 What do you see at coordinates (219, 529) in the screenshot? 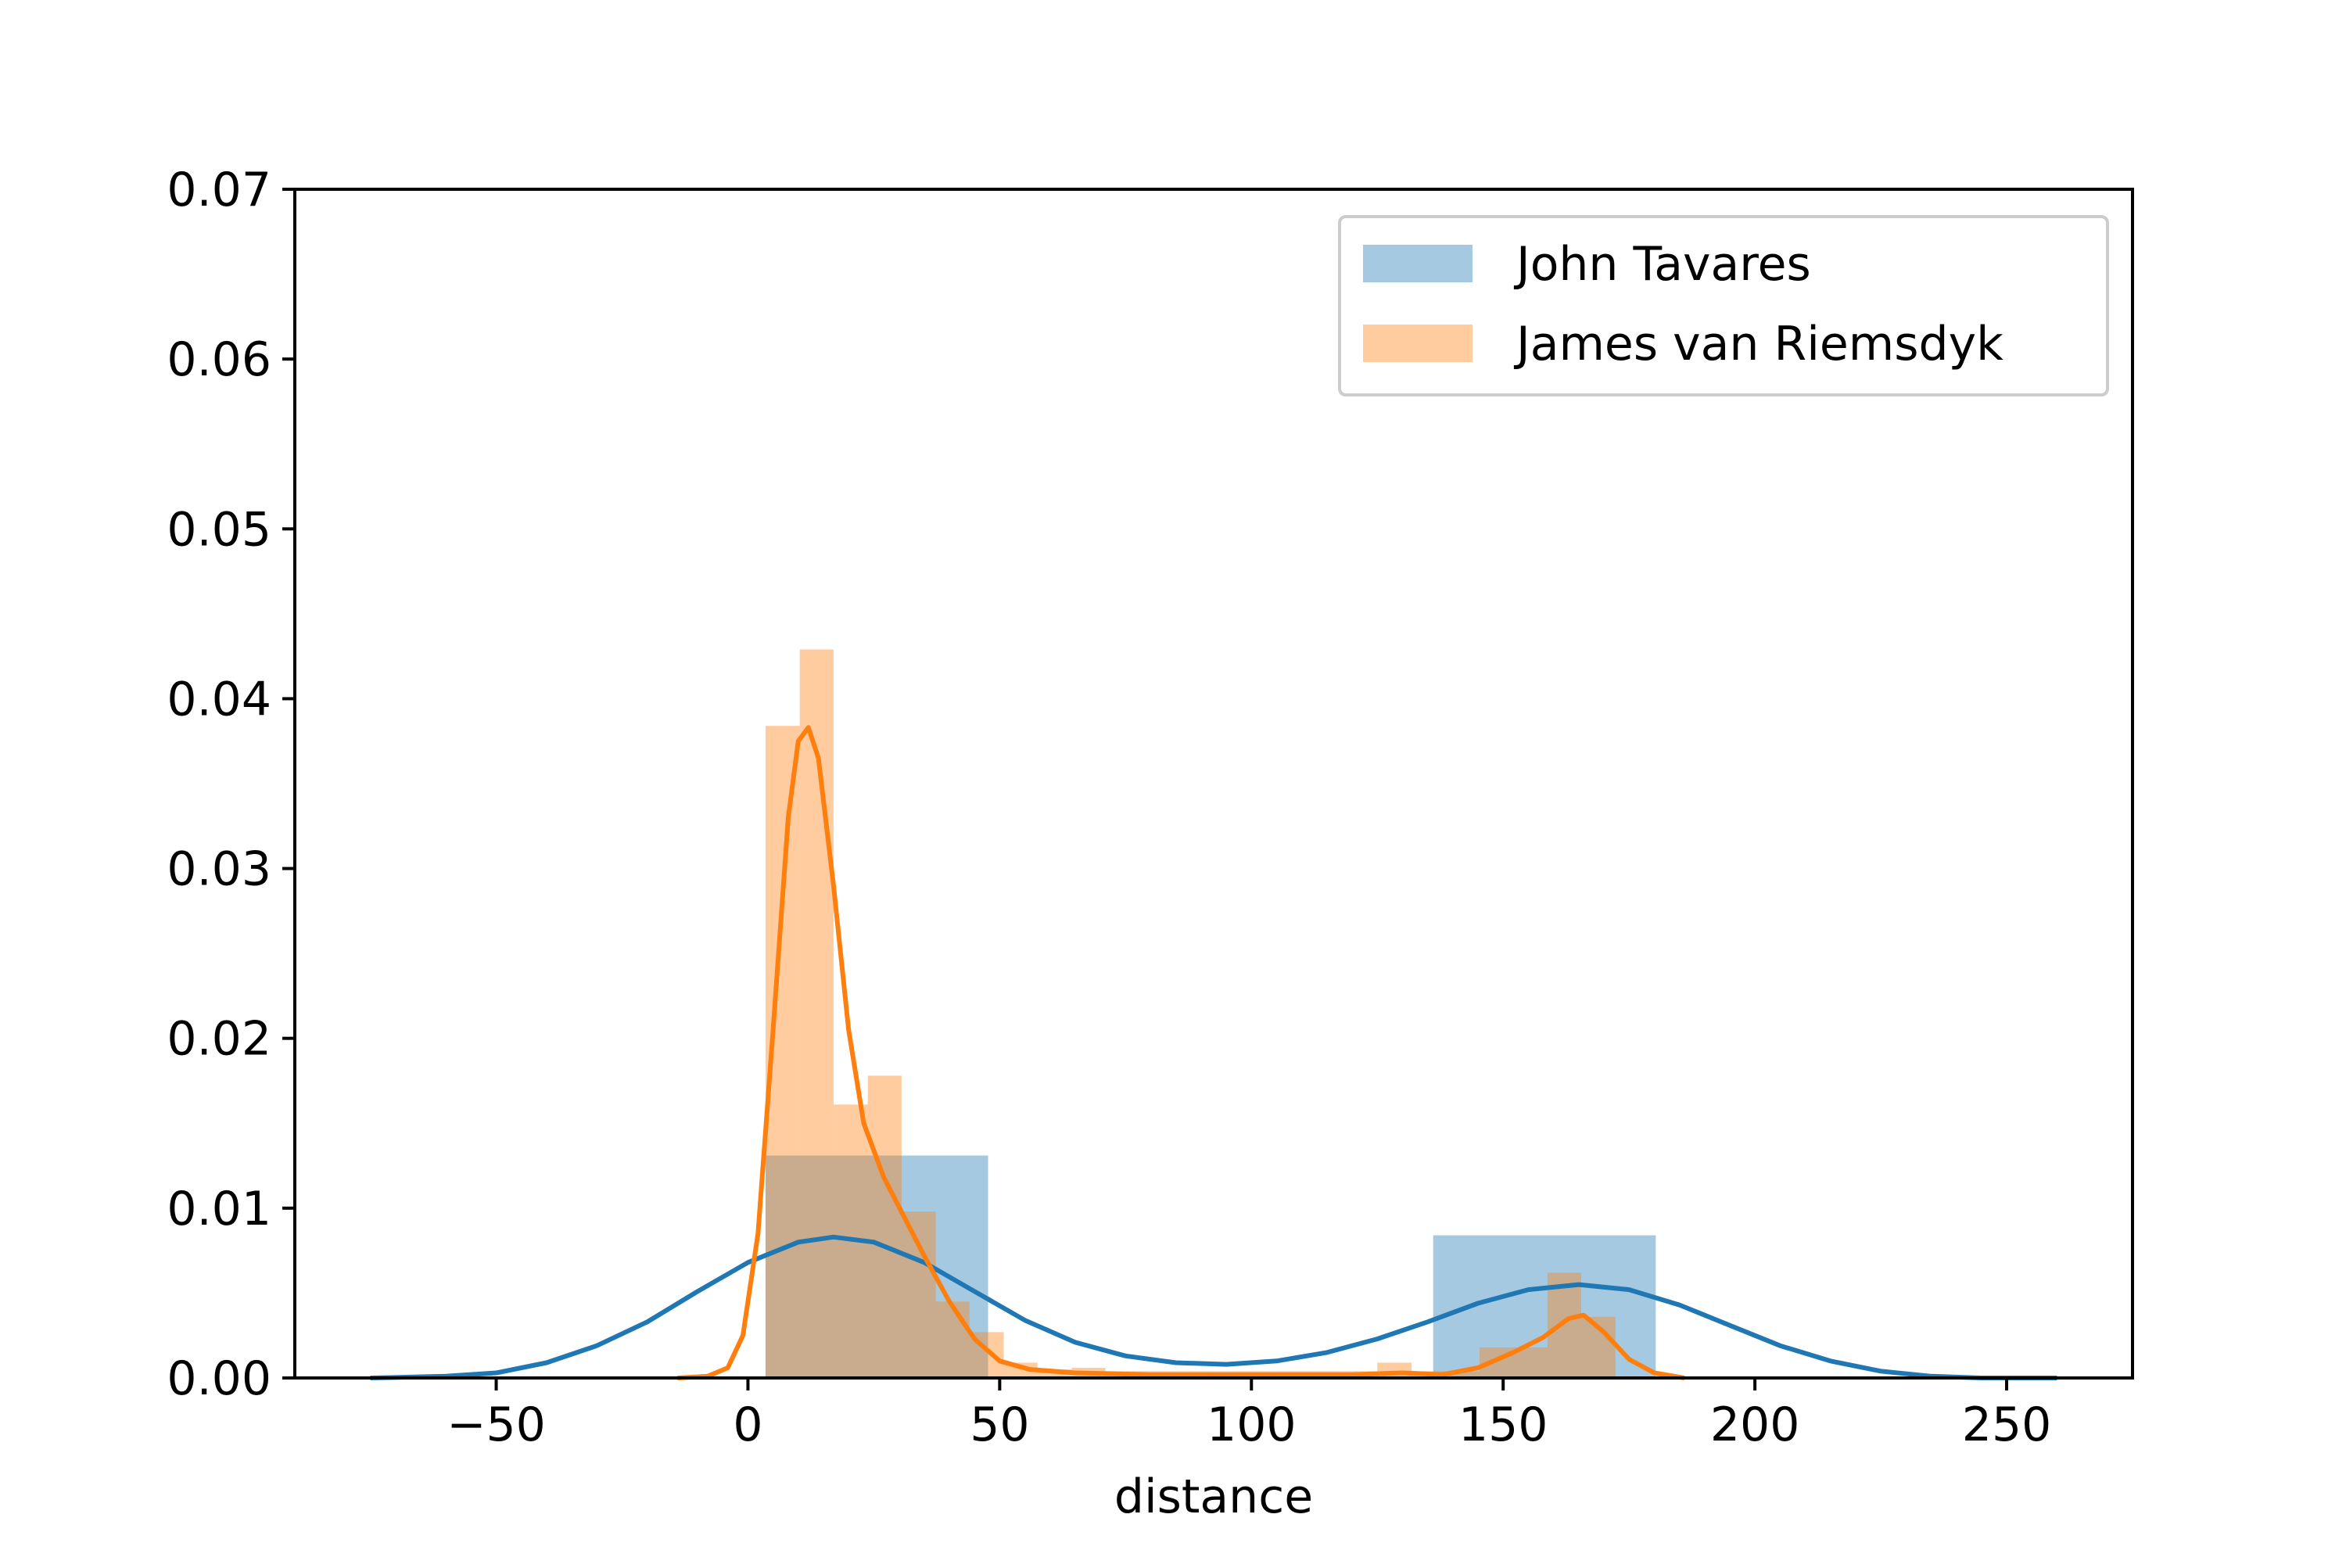
I see `y-tick-label: 0.05` at bounding box center [219, 529].